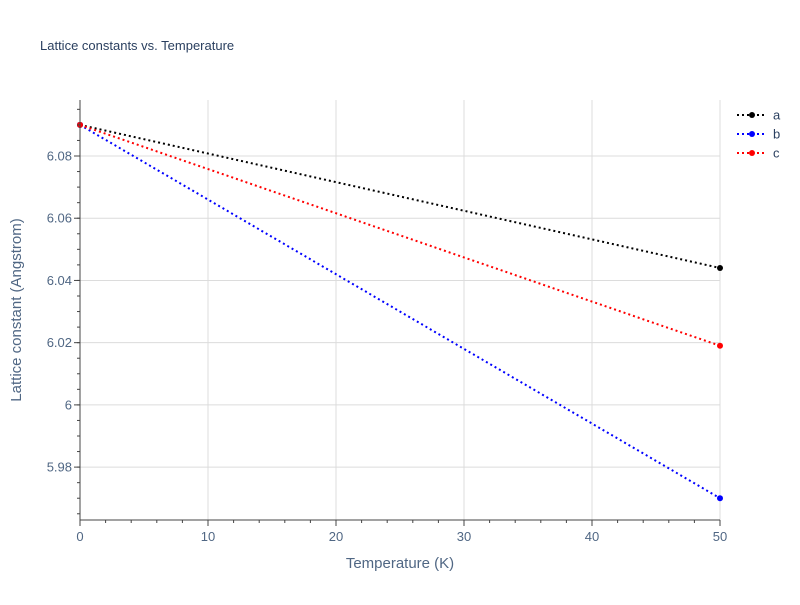 The image size is (800, 605). What do you see at coordinates (776, 153) in the screenshot?
I see `legend-label-c: c` at bounding box center [776, 153].